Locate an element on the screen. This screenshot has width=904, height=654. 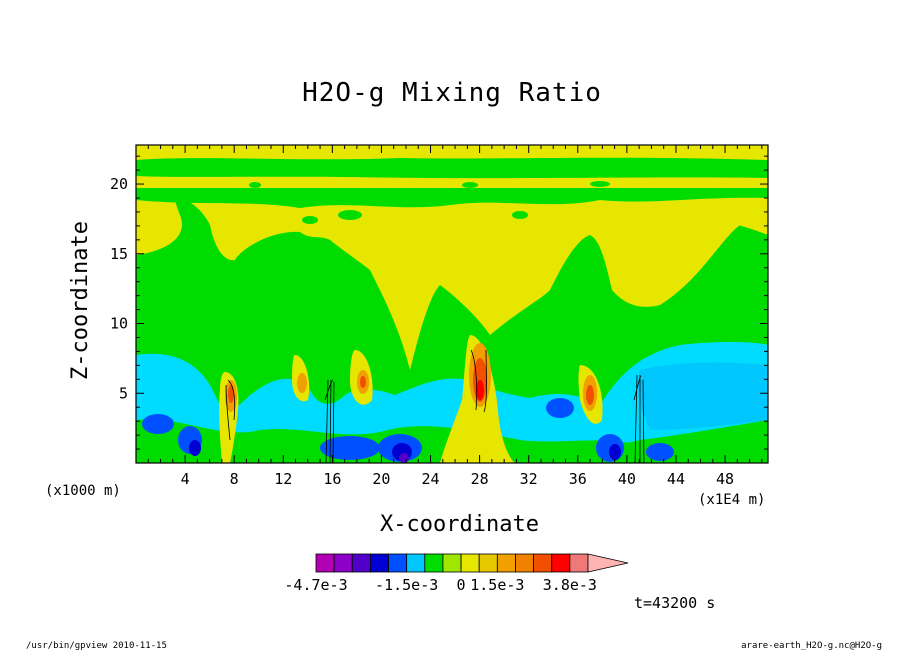
time-label: t=43200 s is located at coordinates (675, 603).